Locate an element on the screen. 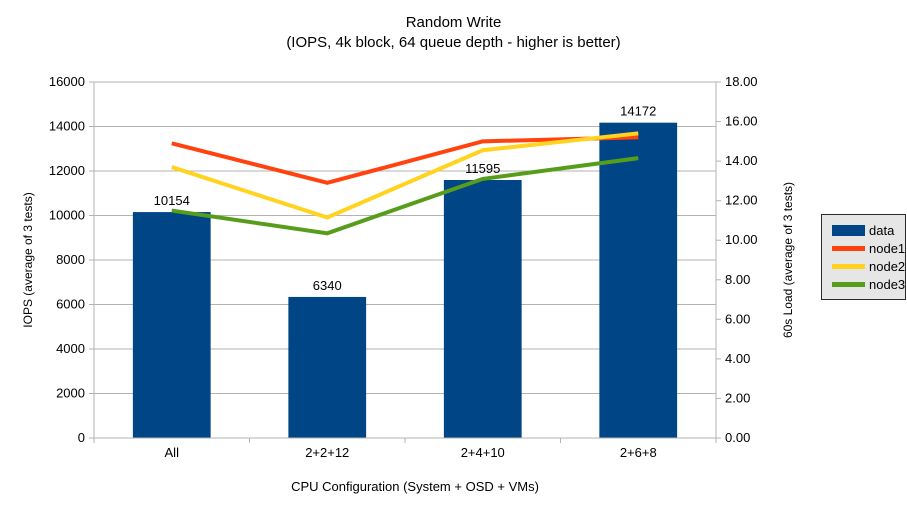  left-tick-label: 2000 is located at coordinates (70, 393).